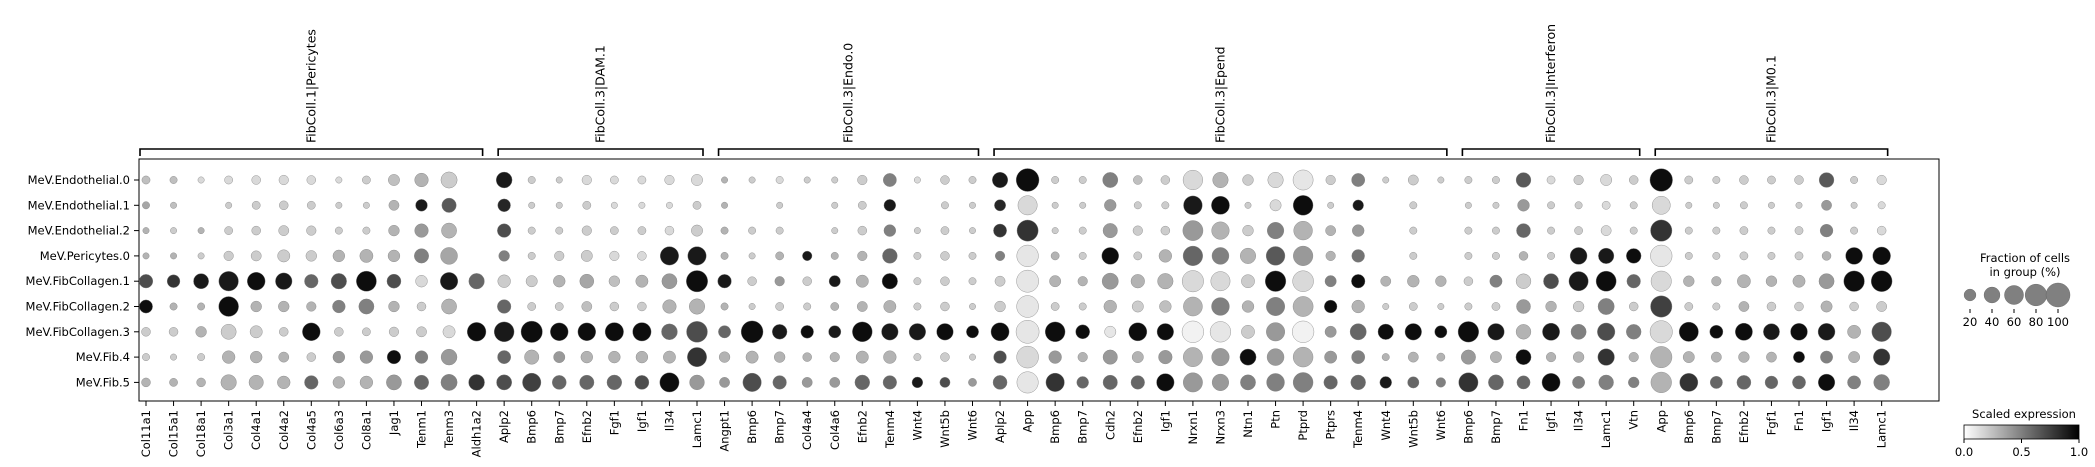 Image resolution: width=2095 pixels, height=467 pixels. I want to click on group-label: FibColl.3|M0.1, so click(1770, 99).